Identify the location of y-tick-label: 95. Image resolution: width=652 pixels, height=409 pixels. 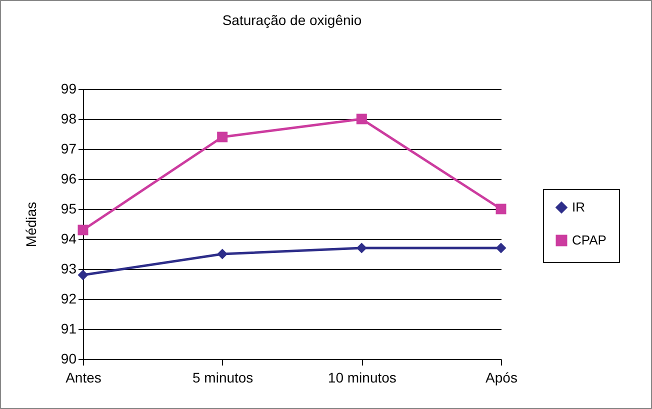
(68, 208).